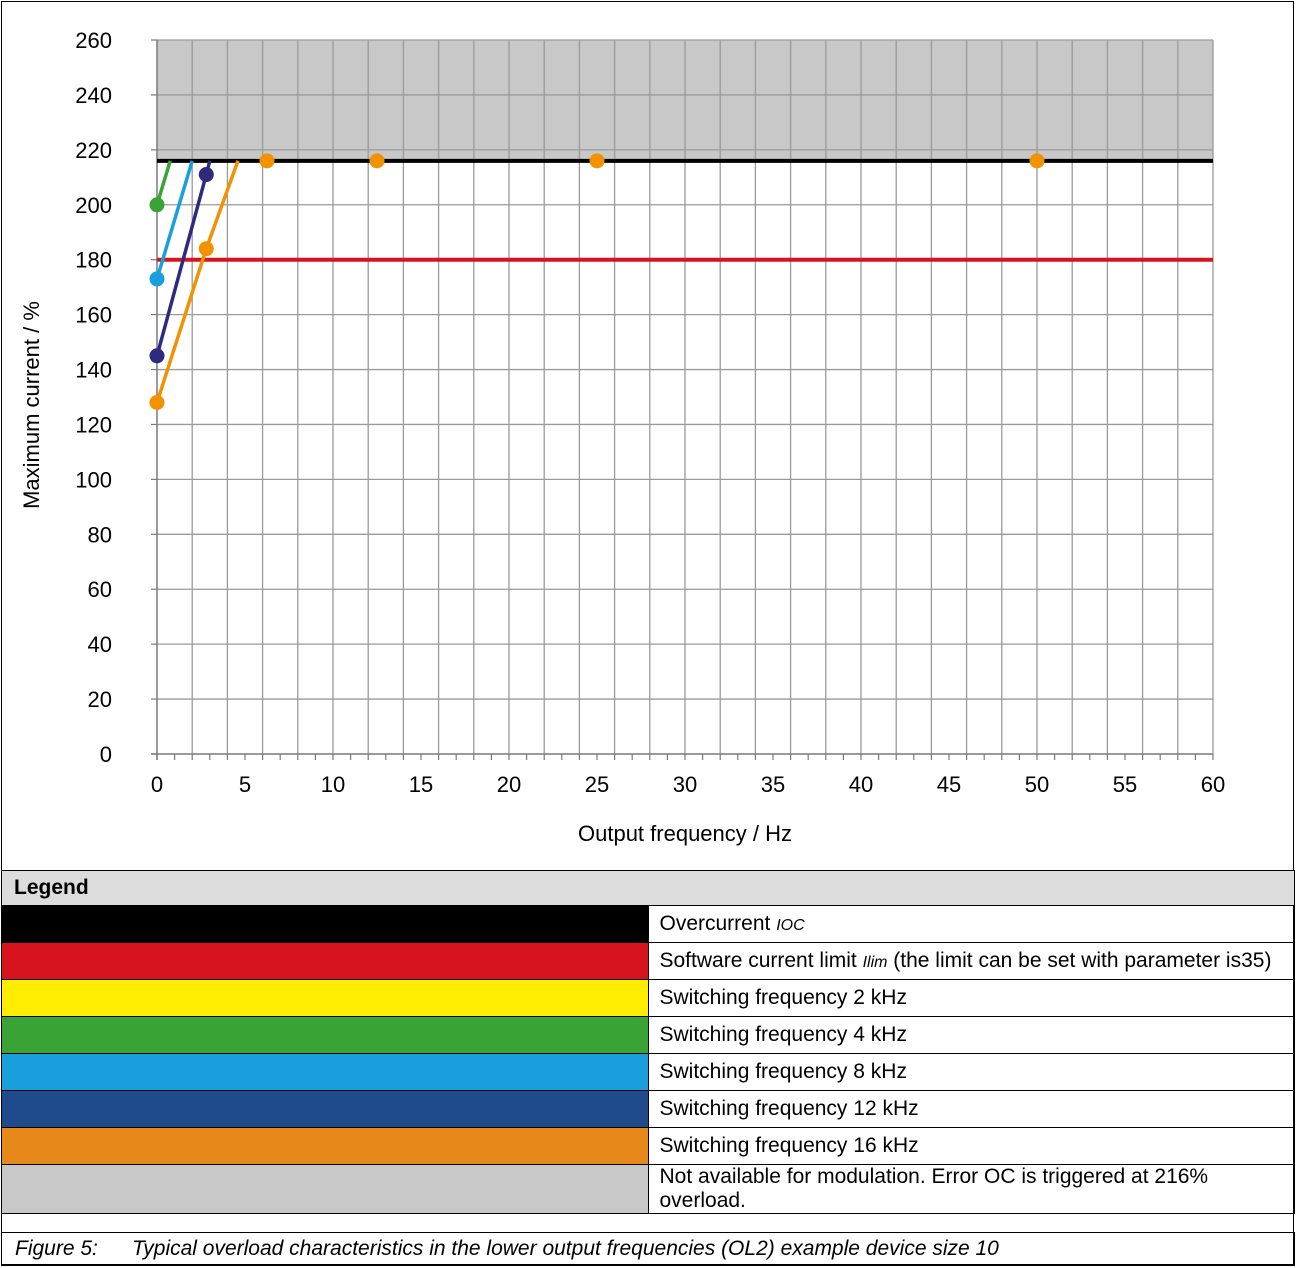 The height and width of the screenshot is (1268, 1297). Describe the element at coordinates (790, 925) in the screenshot. I see `legend-sub-ioc: IOC` at that location.